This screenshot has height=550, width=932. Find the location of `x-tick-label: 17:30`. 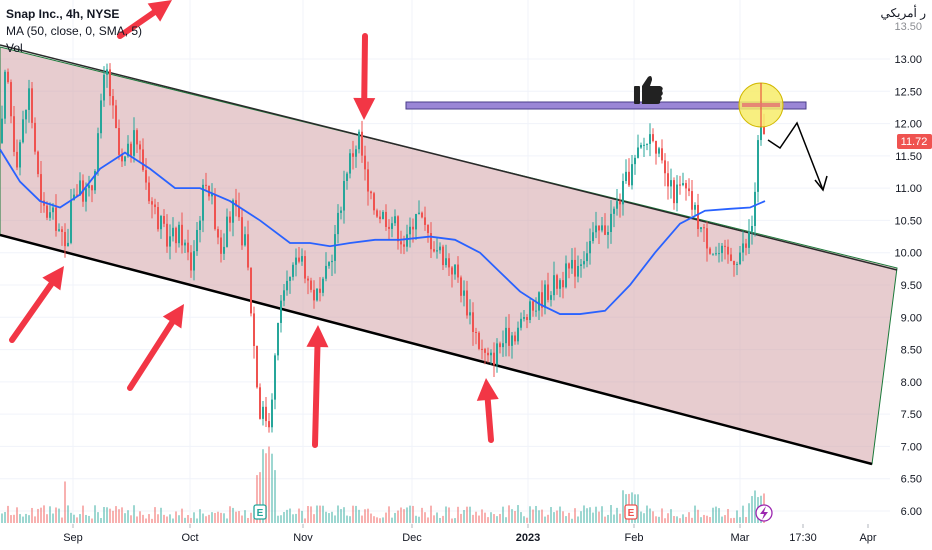

x-tick-label: 17:30 is located at coordinates (803, 538).